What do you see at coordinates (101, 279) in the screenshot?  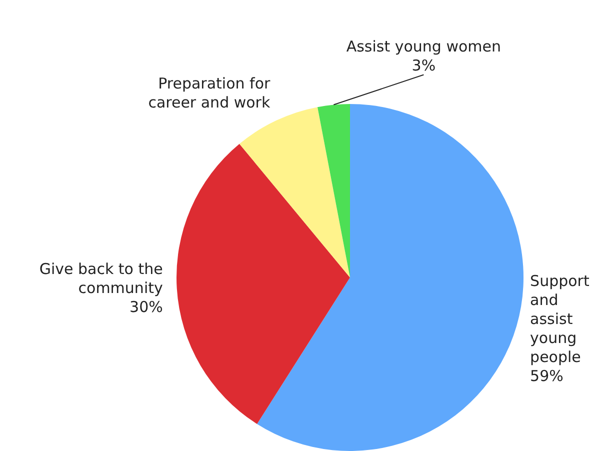 I see `slice-label: Give back to the community` at bounding box center [101, 279].